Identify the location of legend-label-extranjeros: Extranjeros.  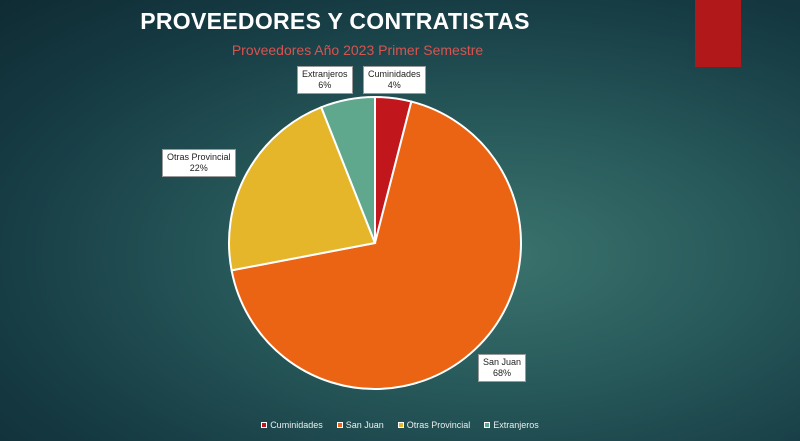
(516, 425).